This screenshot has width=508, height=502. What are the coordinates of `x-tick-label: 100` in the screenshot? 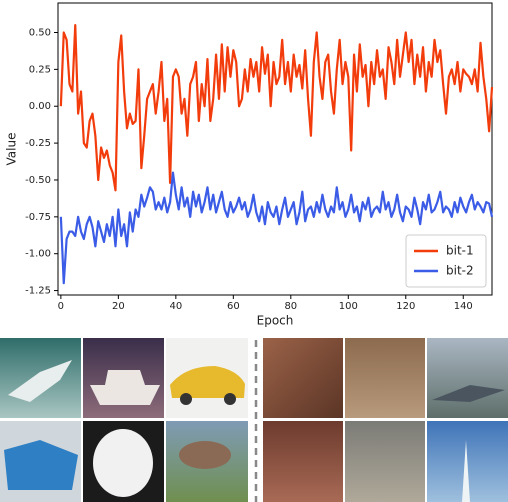 It's located at (348, 306).